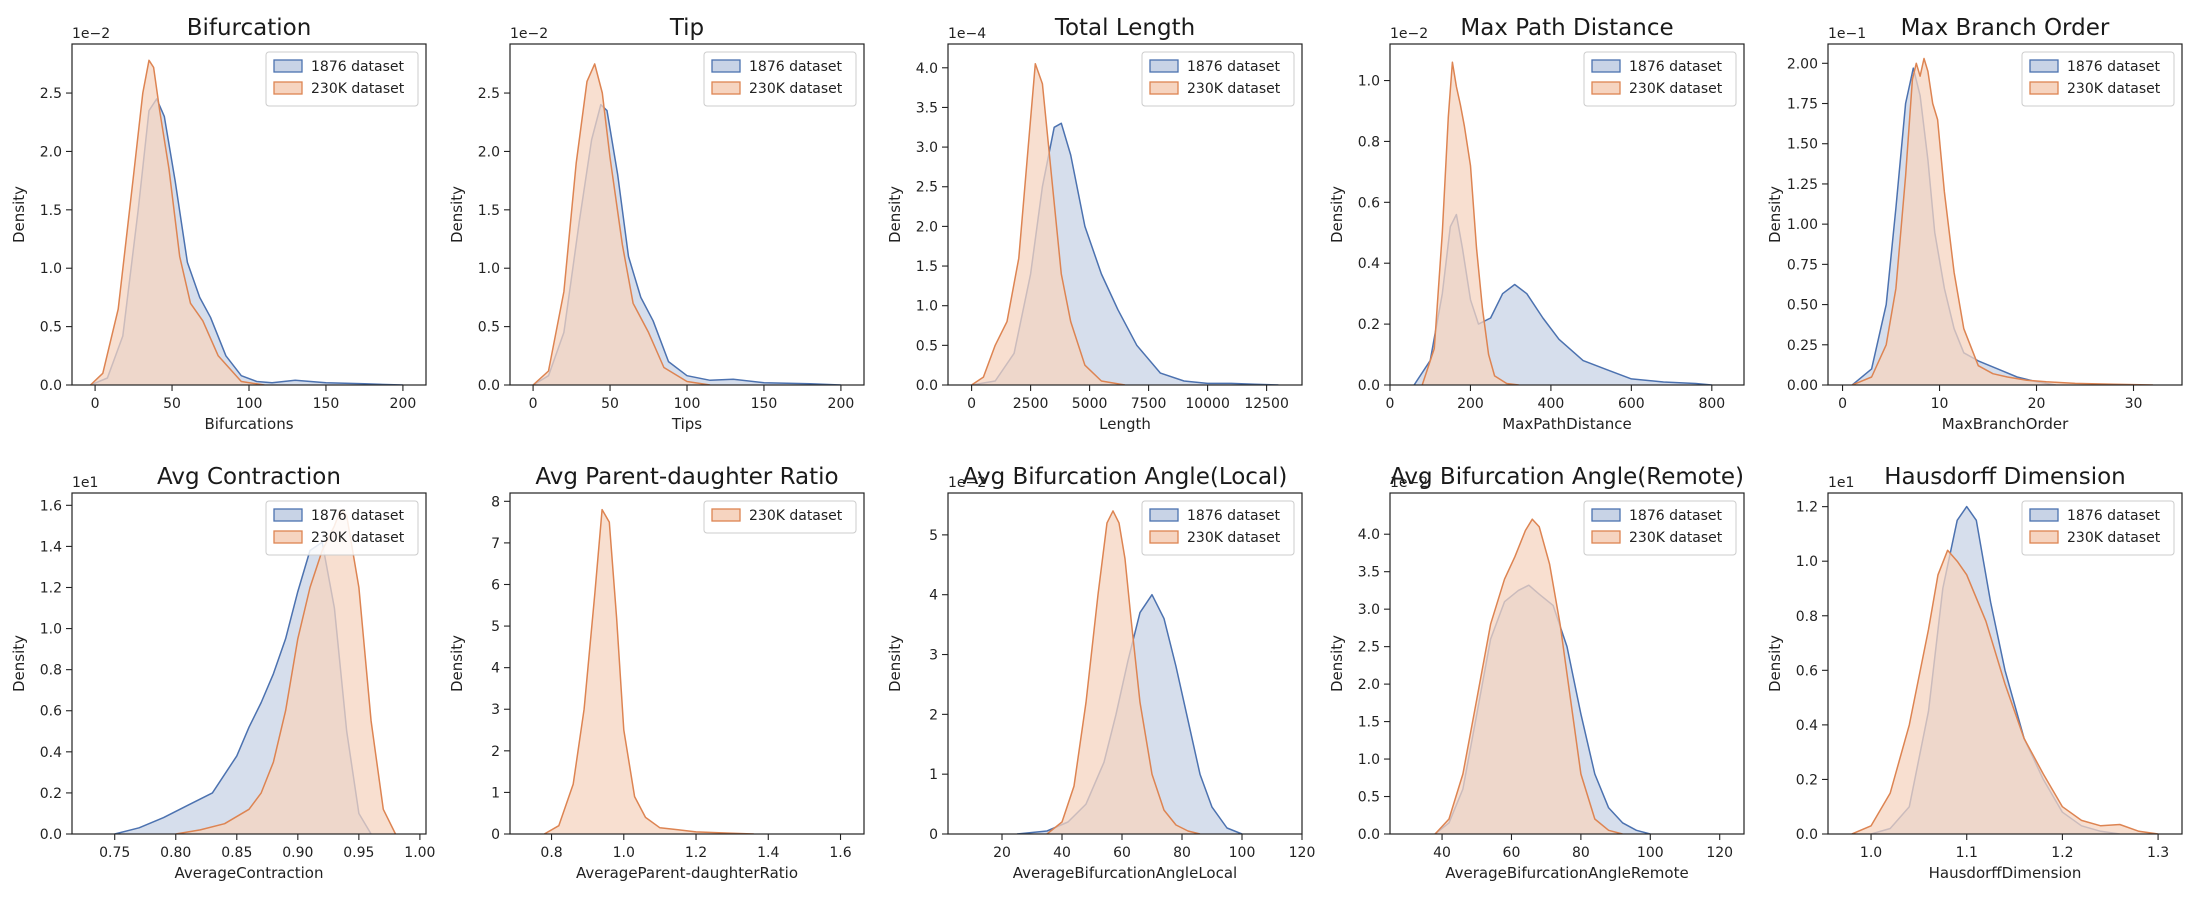 This screenshot has height=900, width=2200. I want to click on x-tick-label: 2500, so click(1031, 404).